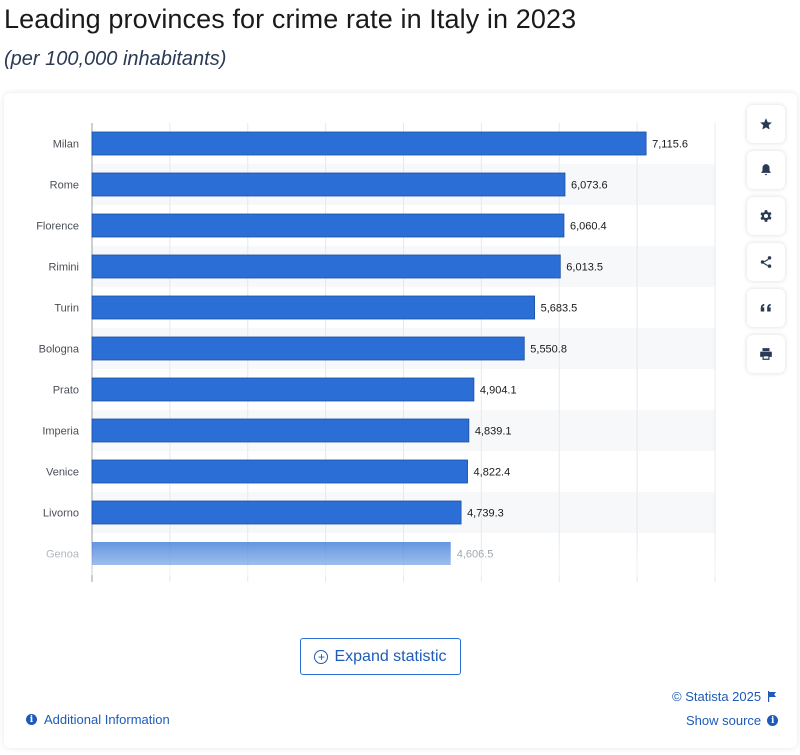 The height and width of the screenshot is (755, 800). I want to click on category-label: Bologna, so click(59, 350).